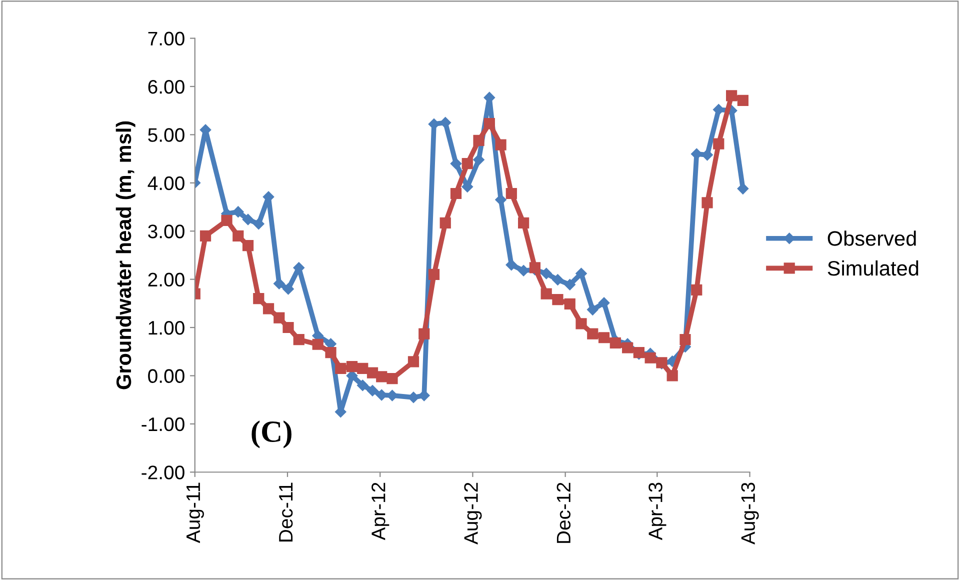 Image resolution: width=960 pixels, height=580 pixels. Describe the element at coordinates (381, 511) in the screenshot. I see `x-tick-label: Apr-12` at that location.